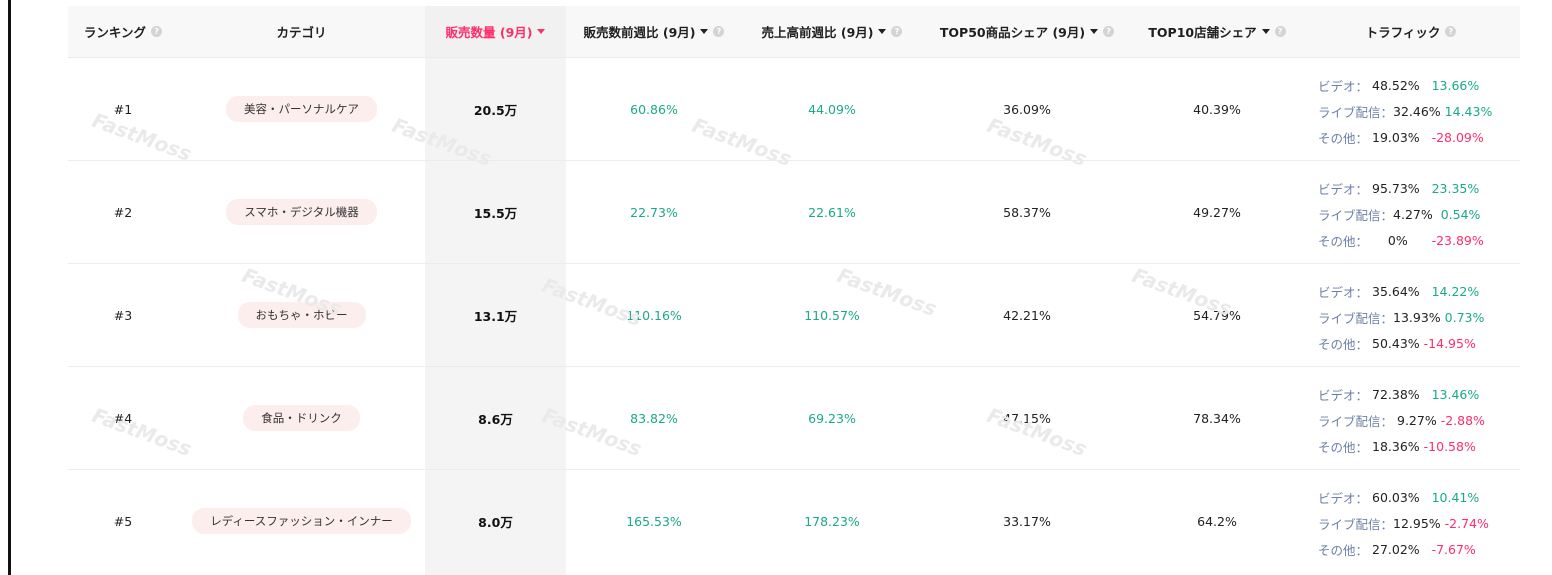 The height and width of the screenshot is (575, 1552). What do you see at coordinates (654, 315) in the screenshot?
I see `sales-wow-cell: 110.16%` at bounding box center [654, 315].